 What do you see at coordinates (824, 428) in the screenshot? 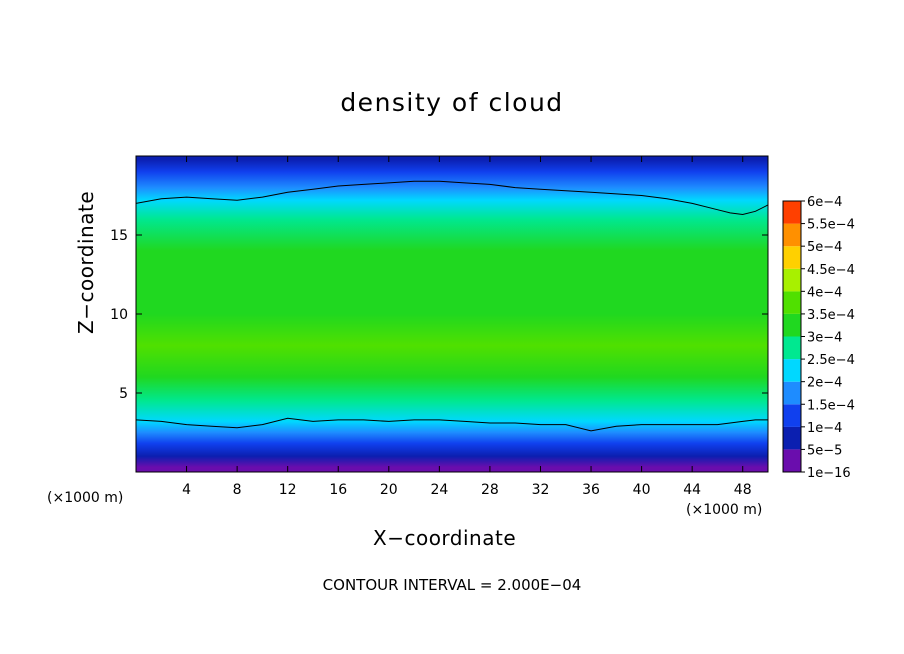
I see `colorbar-label: 1e−4` at bounding box center [824, 428].